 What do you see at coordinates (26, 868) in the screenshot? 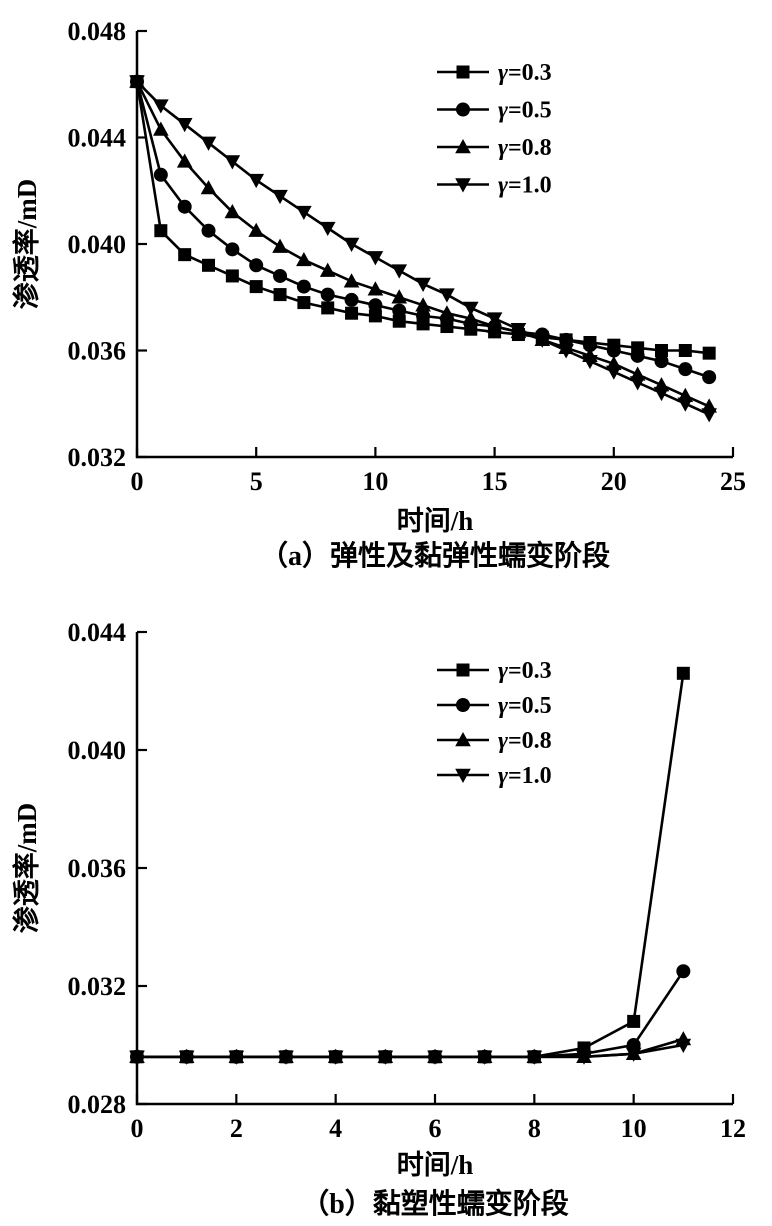
I see `y-axis-title: 渗透率/mD` at bounding box center [26, 868].